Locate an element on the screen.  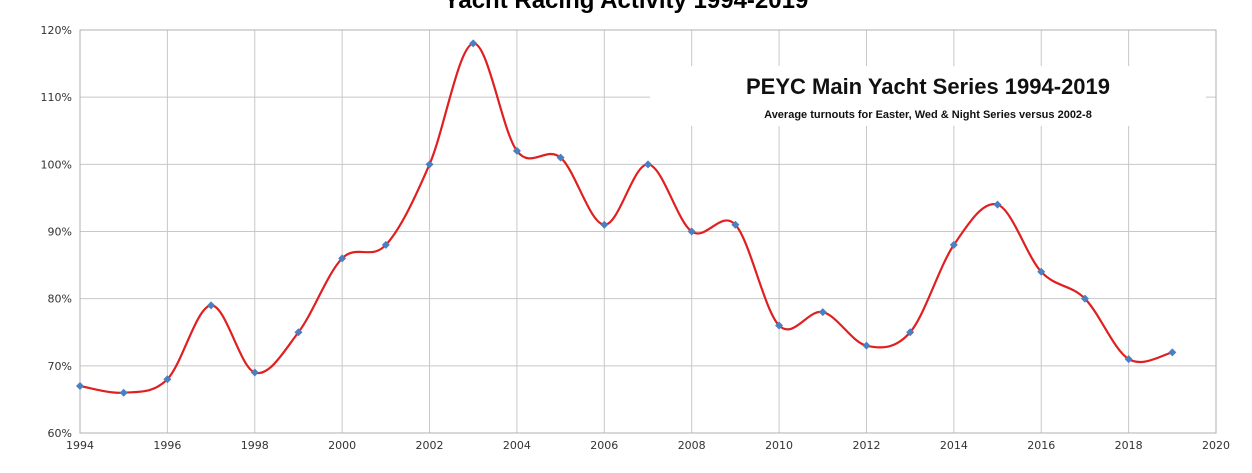
x-tick-label: 1998 is located at coordinates (255, 445).